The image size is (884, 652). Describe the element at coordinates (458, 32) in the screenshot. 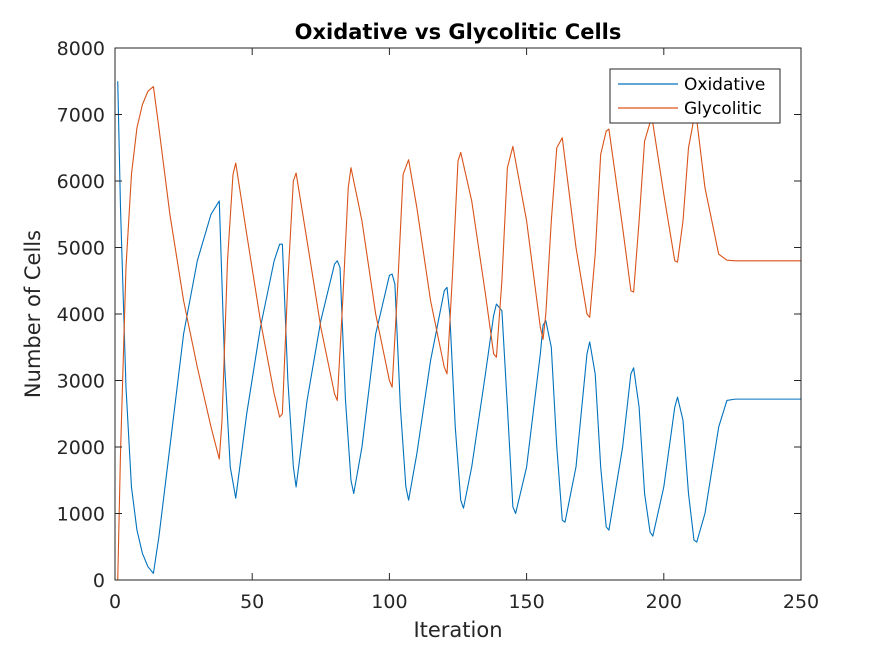

I see `chart-title: Oxidative vs Glycolitic Cells` at that location.